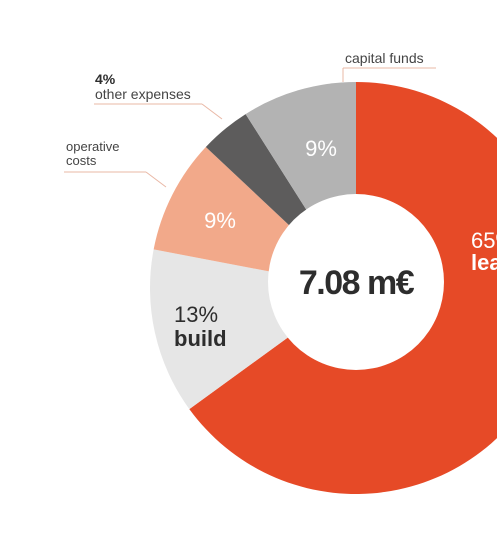 This screenshot has width=497, height=537. I want to click on center-total-label: 7.08 m€, so click(357, 283).